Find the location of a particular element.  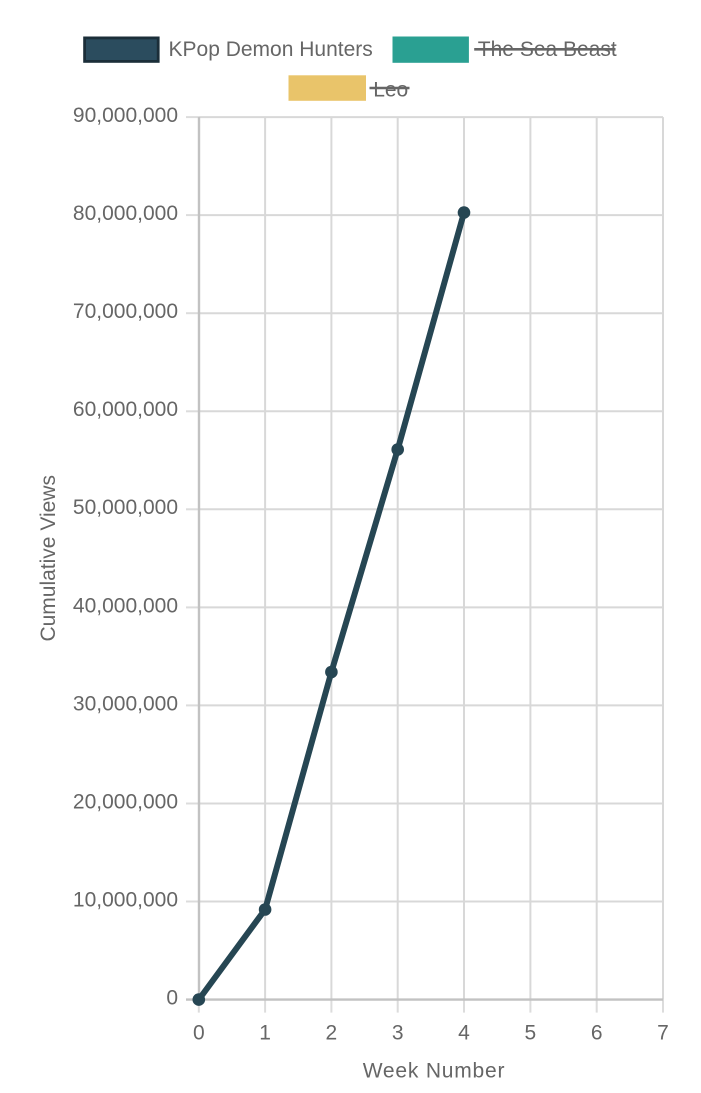

svg-text: Leo is located at coordinates (390, 90).